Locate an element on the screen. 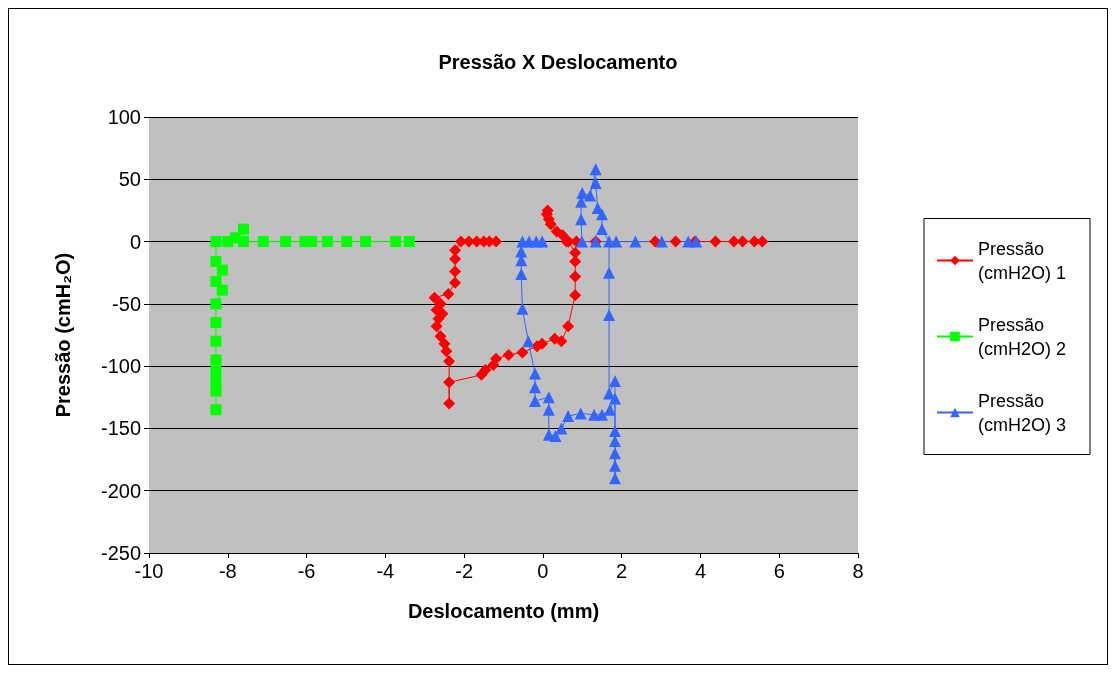  y-tick-label: -200 is located at coordinates (120, 490).